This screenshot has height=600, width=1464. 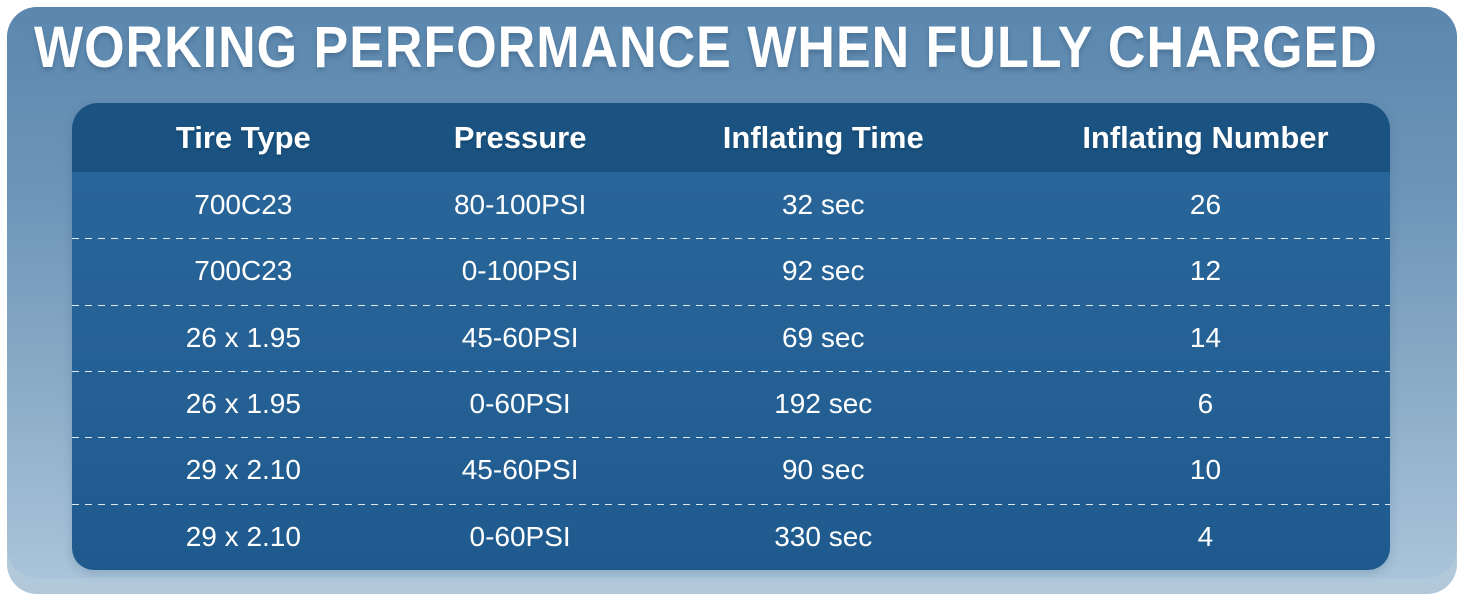 What do you see at coordinates (520, 205) in the screenshot?
I see `table-cell: 80-100PSI` at bounding box center [520, 205].